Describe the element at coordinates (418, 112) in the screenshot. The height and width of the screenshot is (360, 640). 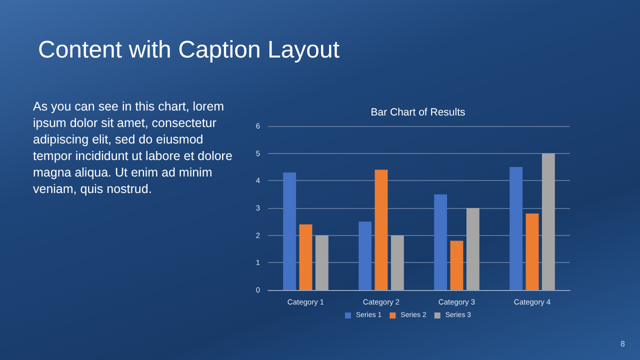
I see `chart-subtitle: Bar Chart of Results` at that location.